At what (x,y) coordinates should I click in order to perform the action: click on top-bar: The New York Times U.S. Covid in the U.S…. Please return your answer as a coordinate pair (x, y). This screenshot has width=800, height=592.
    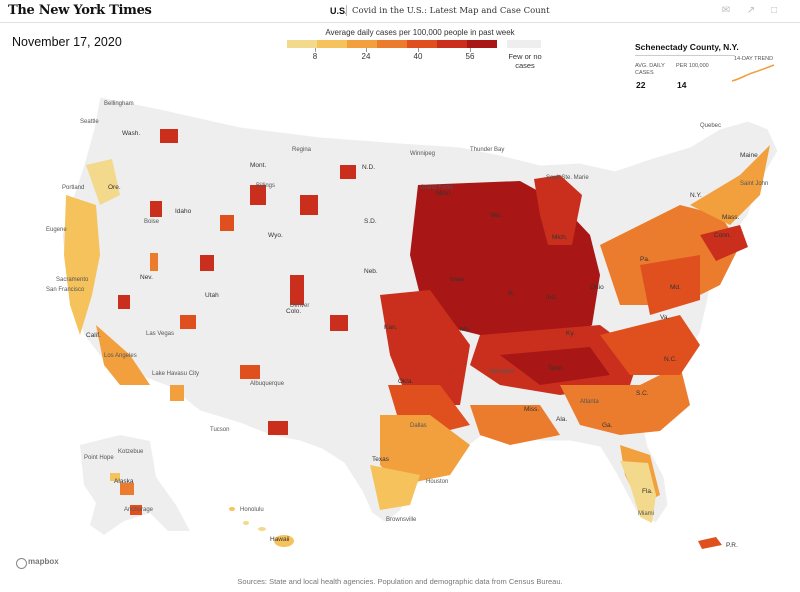
    Looking at the image, I should click on (400, 11).